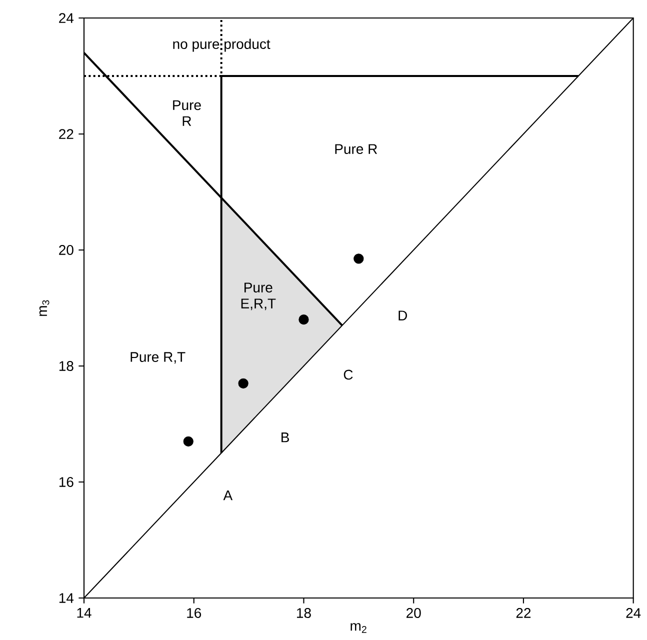 This screenshot has width=647, height=640. Describe the element at coordinates (304, 613) in the screenshot. I see `x-tick-label: 18` at that location.